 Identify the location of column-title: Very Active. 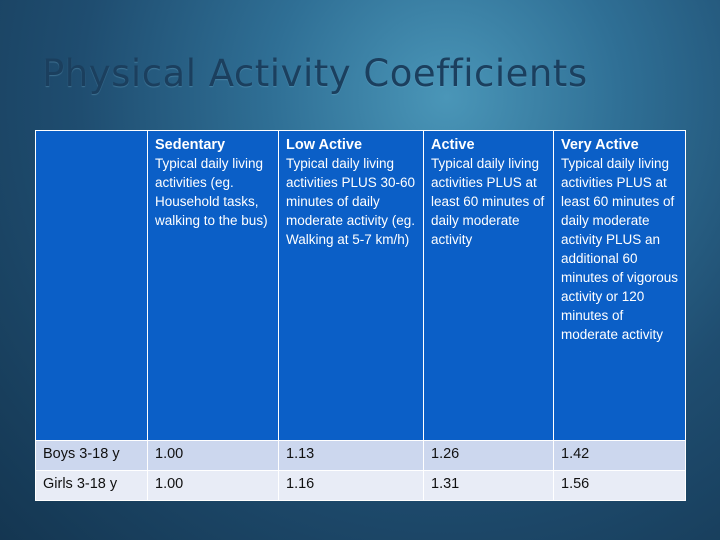
(600, 145).